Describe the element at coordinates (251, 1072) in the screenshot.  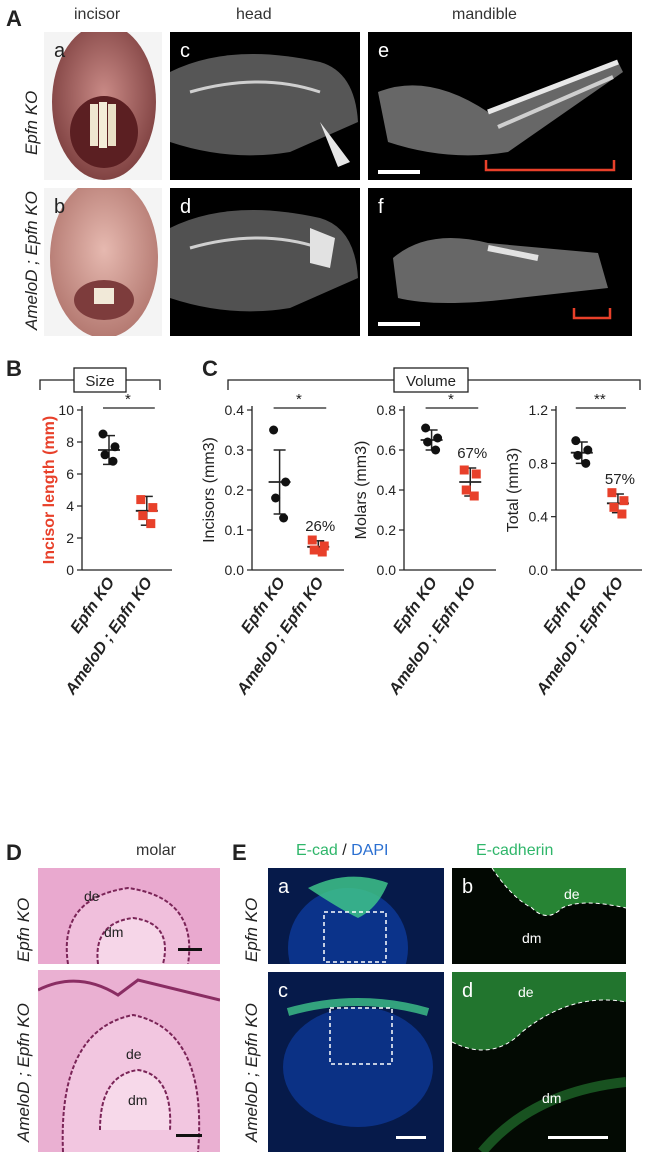
I see `row-label-ameloD-epfn-ko-e: AmeloD ; Epfn KO` at that location.